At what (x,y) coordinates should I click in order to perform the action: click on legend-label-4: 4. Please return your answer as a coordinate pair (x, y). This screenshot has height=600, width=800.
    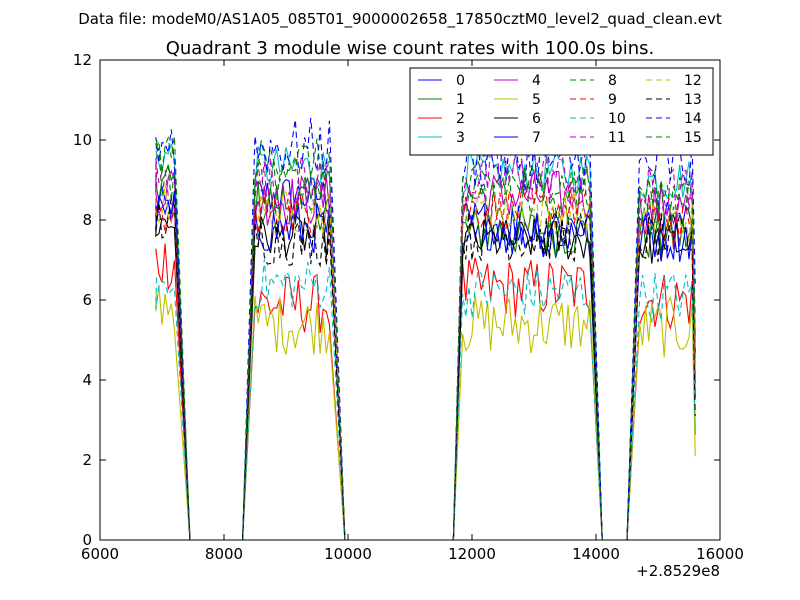
    Looking at the image, I should click on (536, 81).